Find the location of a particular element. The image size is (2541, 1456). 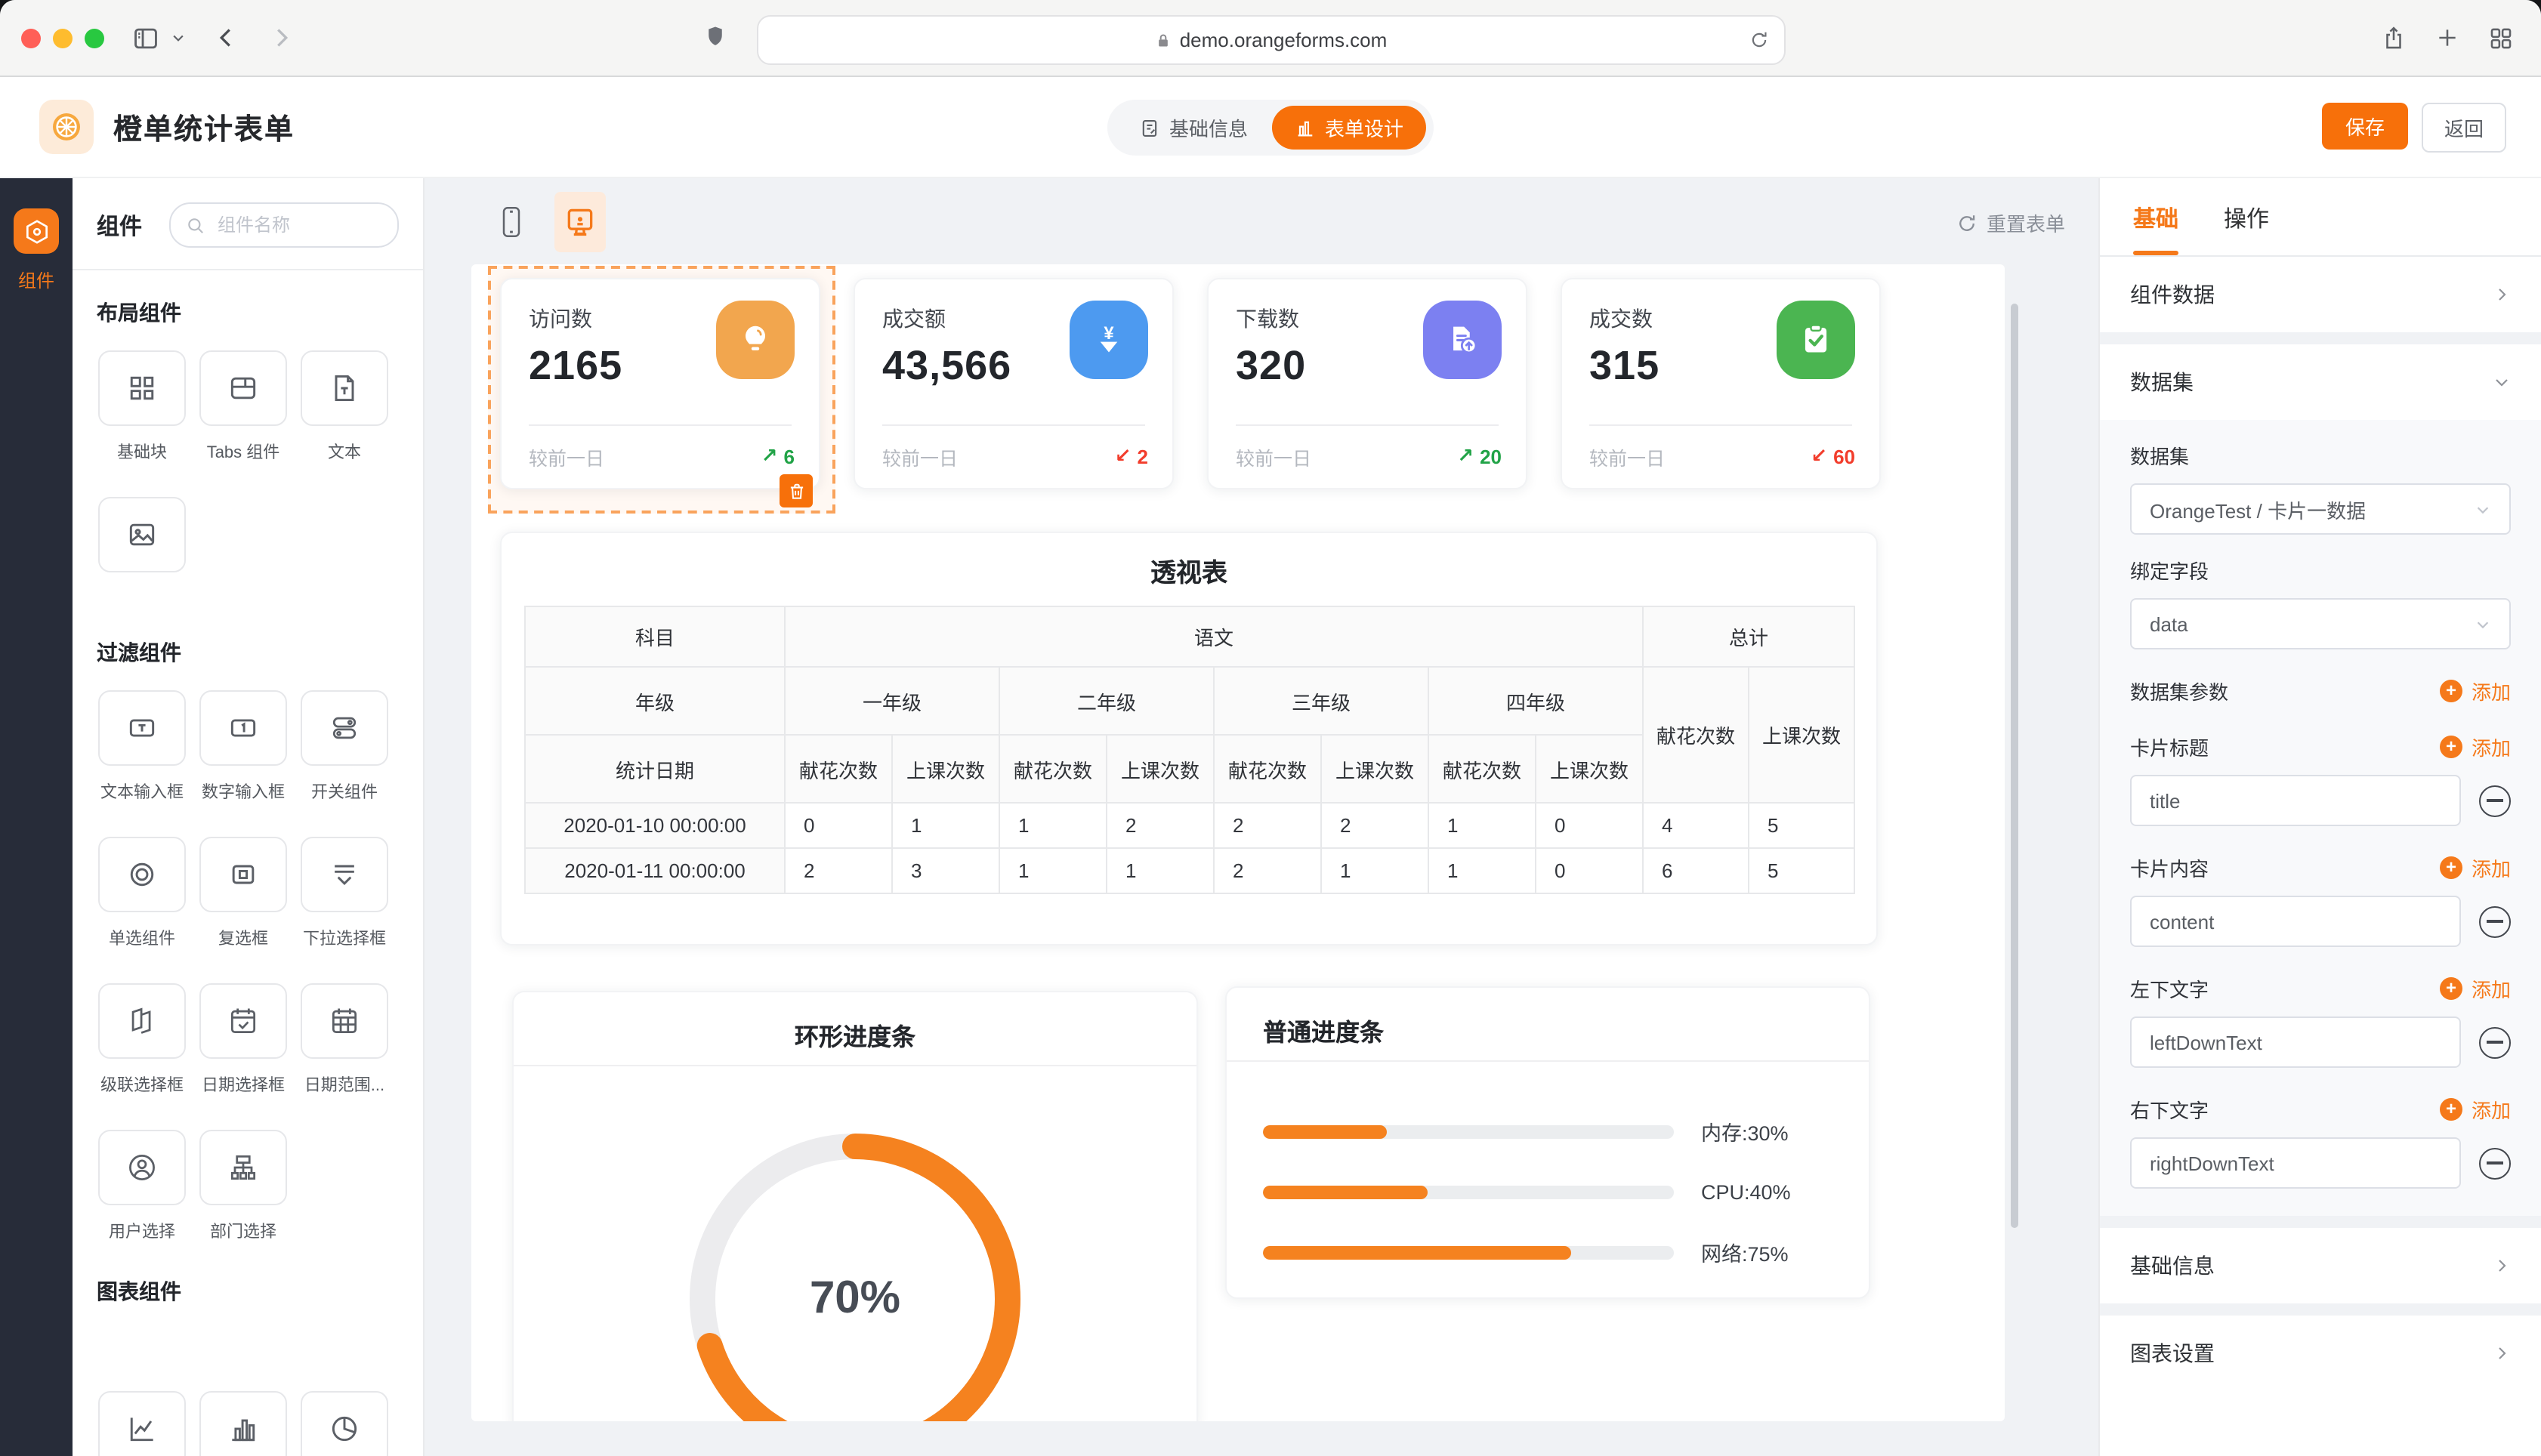

chevron-down-icon is located at coordinates (178, 37).